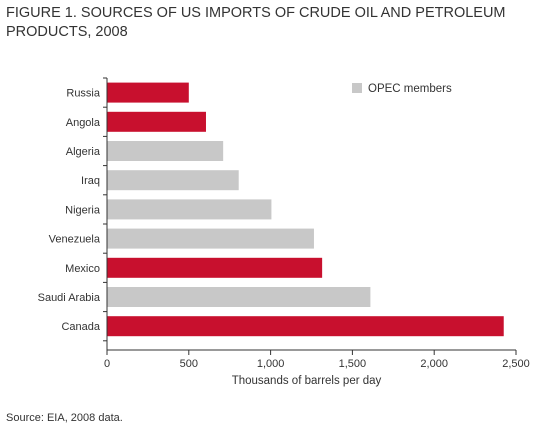 Image resolution: width=545 pixels, height=433 pixels. I want to click on category-label: Russia, so click(83, 94).